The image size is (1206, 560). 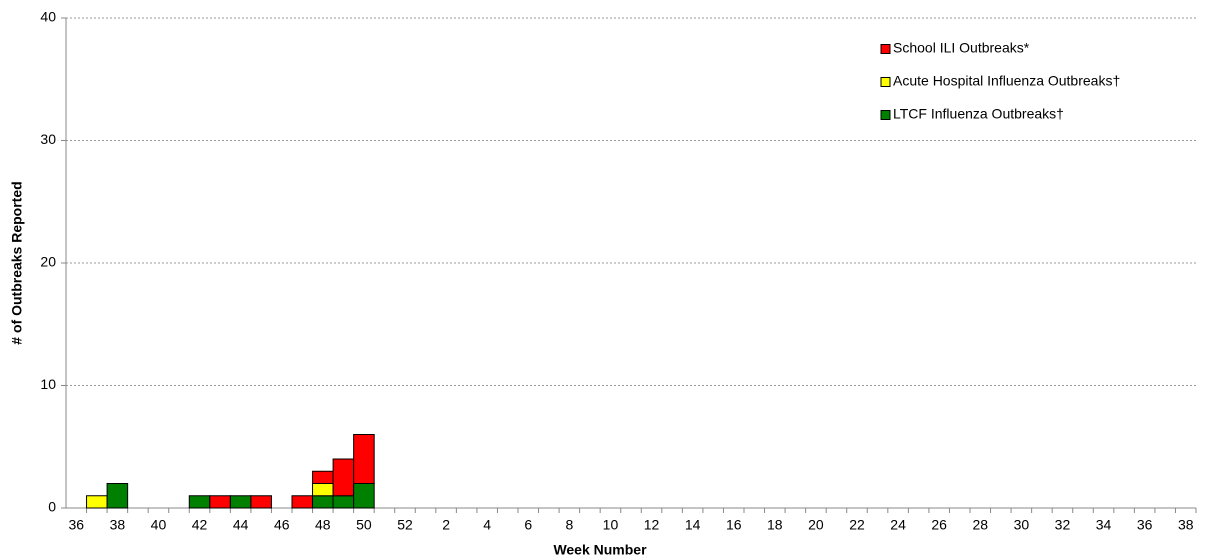 What do you see at coordinates (446, 525) in the screenshot?
I see `x-tick-label: 2` at bounding box center [446, 525].